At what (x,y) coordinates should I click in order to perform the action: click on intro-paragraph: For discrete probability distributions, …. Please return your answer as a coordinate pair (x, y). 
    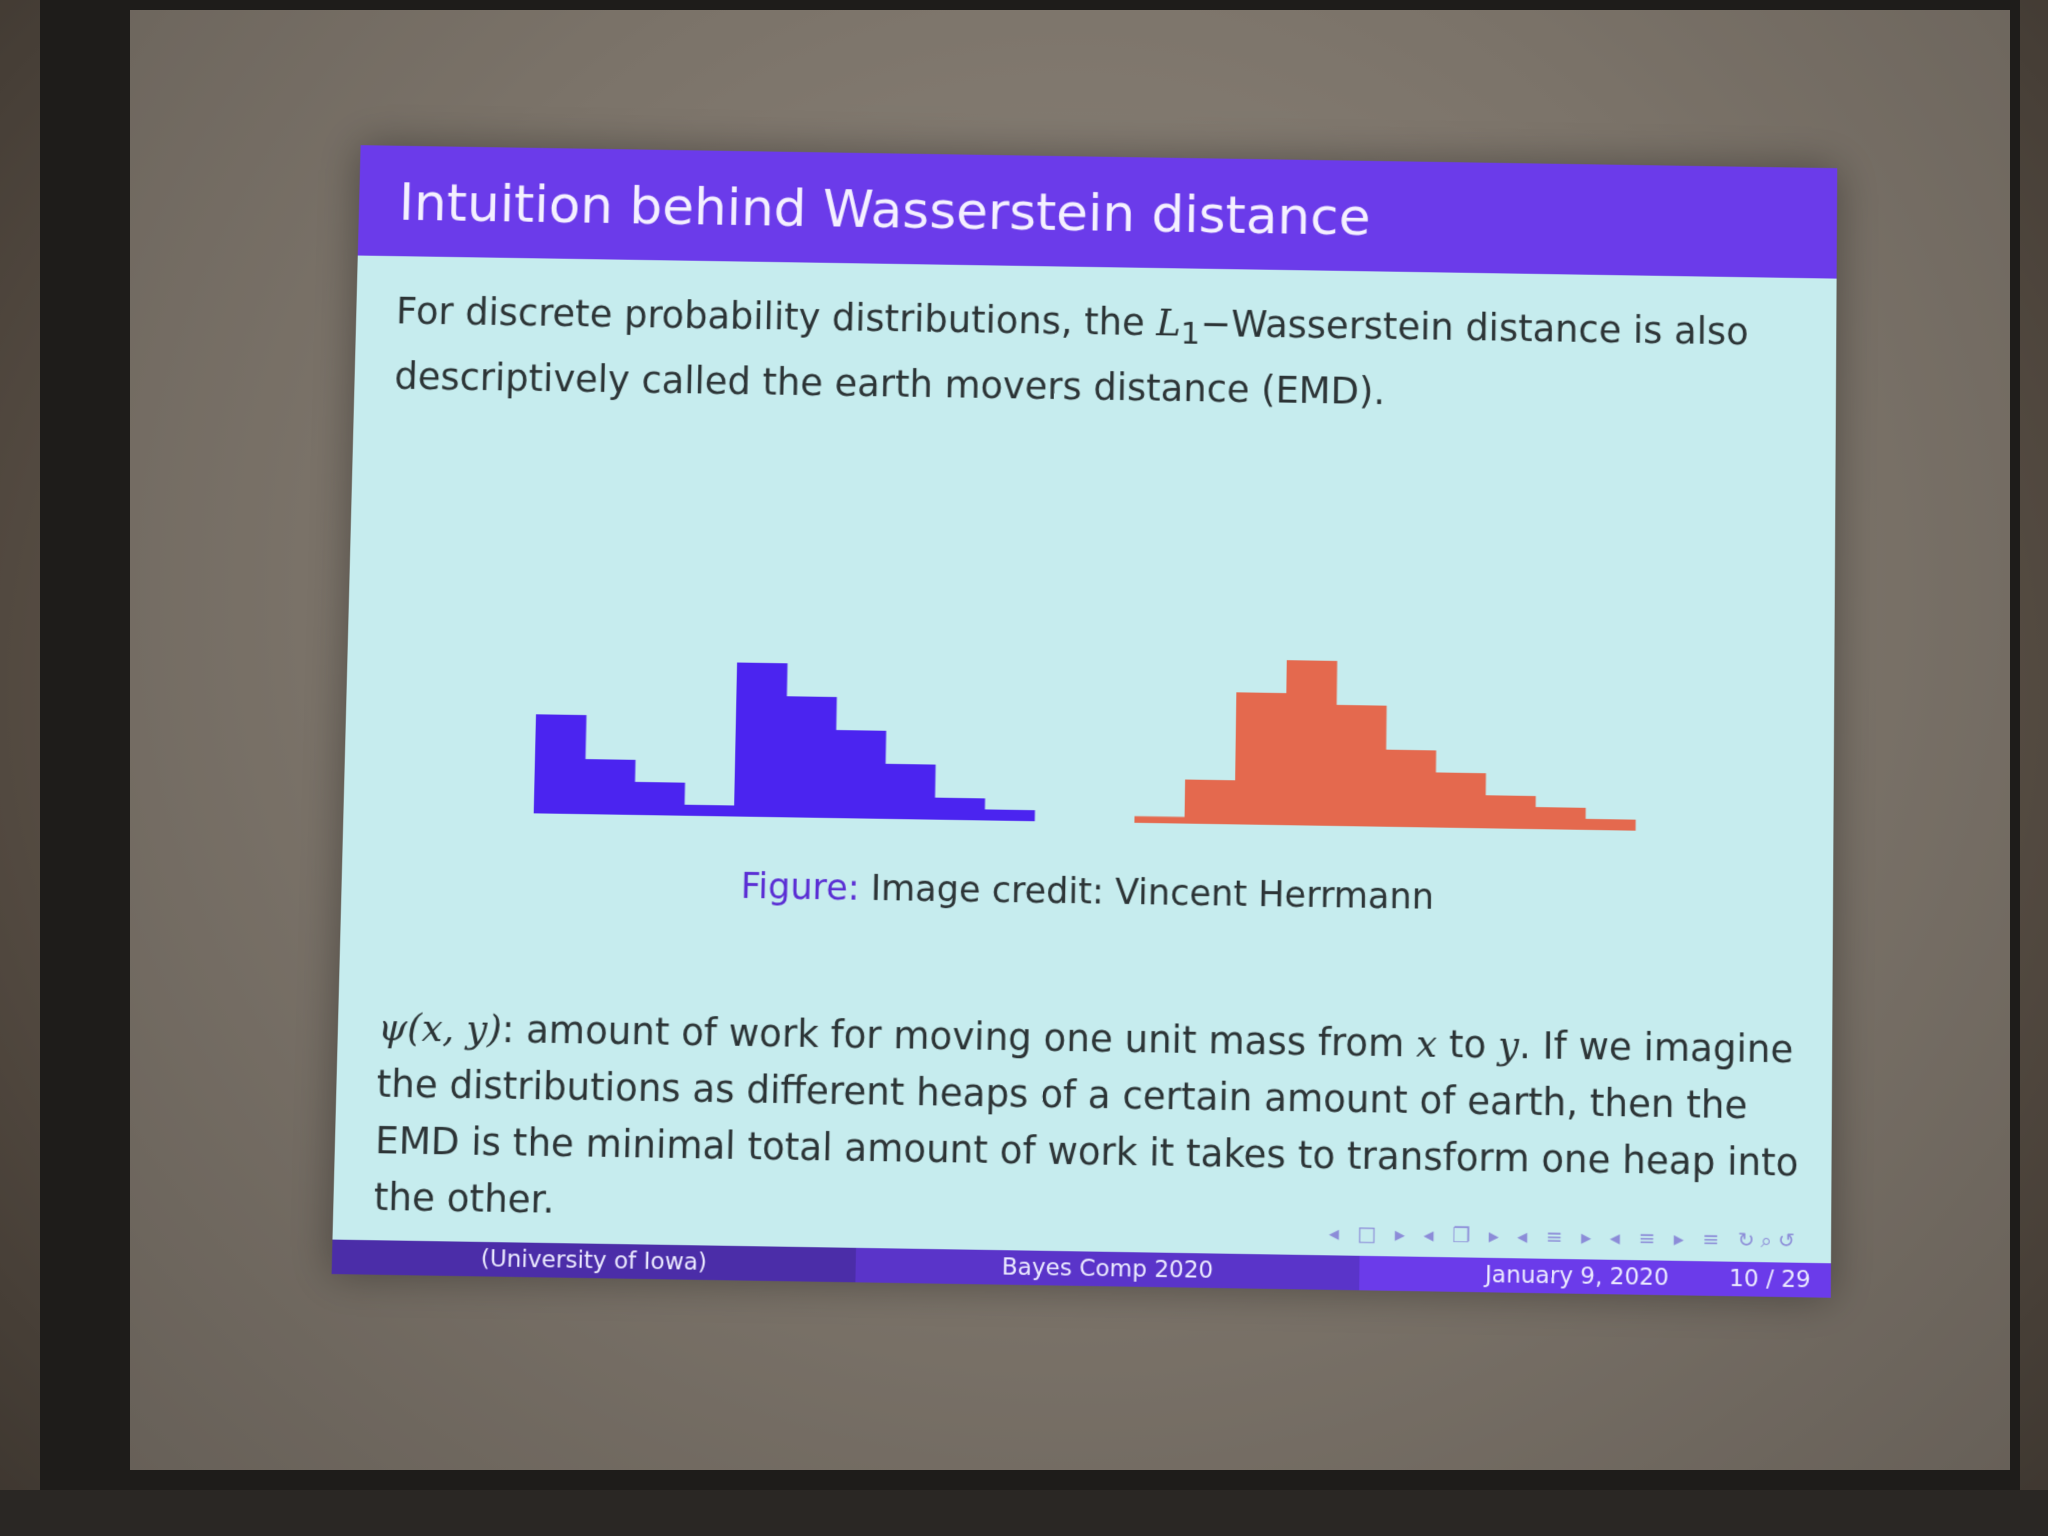
    Looking at the image, I should click on (1101, 355).